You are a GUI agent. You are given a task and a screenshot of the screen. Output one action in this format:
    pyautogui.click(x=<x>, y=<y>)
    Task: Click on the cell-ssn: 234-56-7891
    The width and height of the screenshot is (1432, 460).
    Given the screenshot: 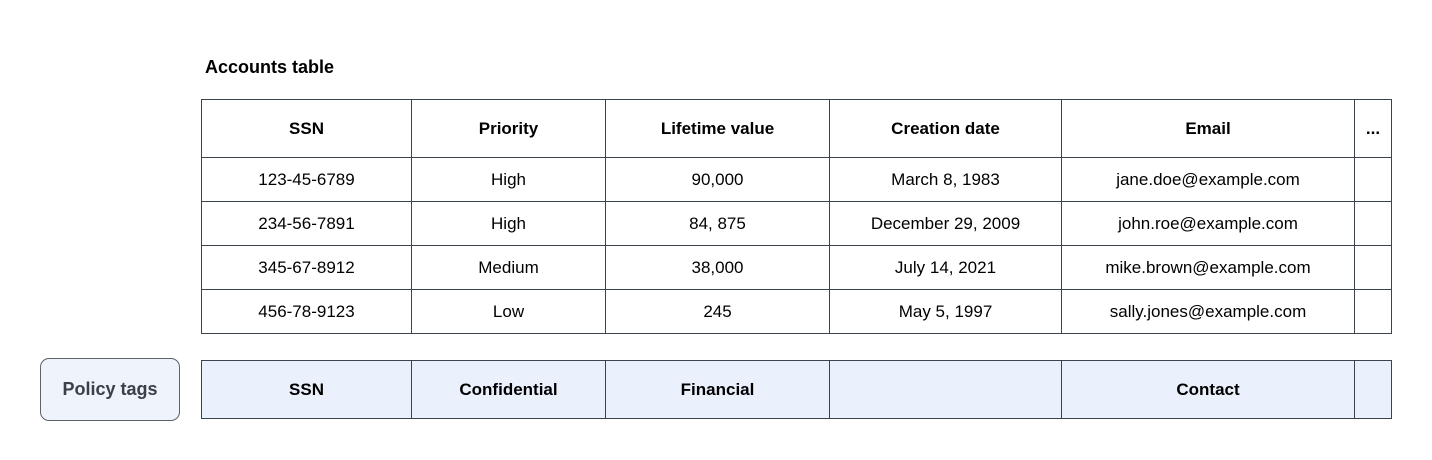 What is the action you would take?
    pyautogui.click(x=306, y=223)
    